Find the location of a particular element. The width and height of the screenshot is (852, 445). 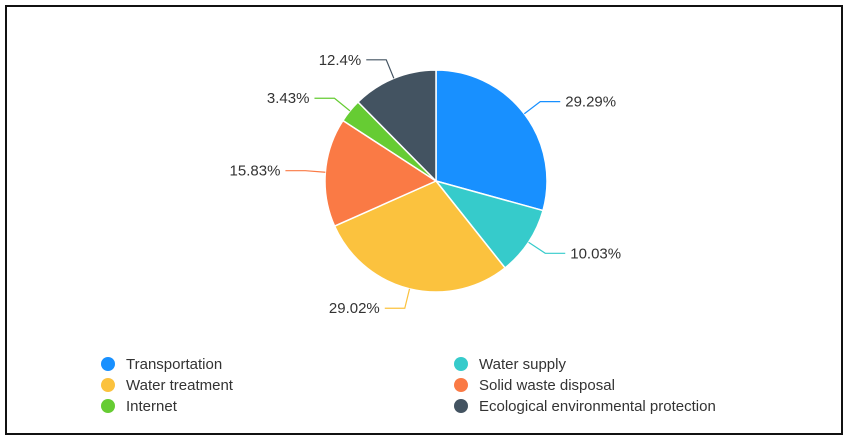

leader-line-internet is located at coordinates (332, 104).